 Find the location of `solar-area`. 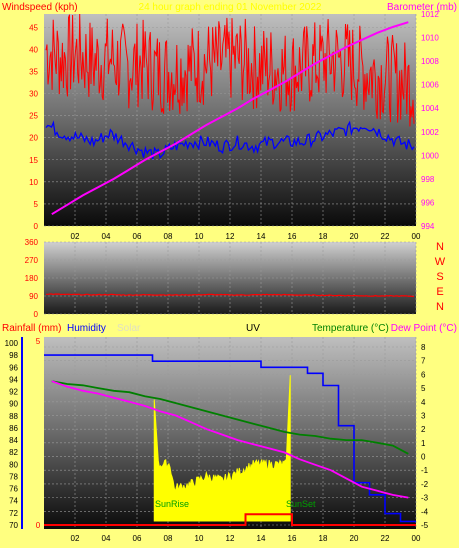

solar-area is located at coordinates (222, 448).